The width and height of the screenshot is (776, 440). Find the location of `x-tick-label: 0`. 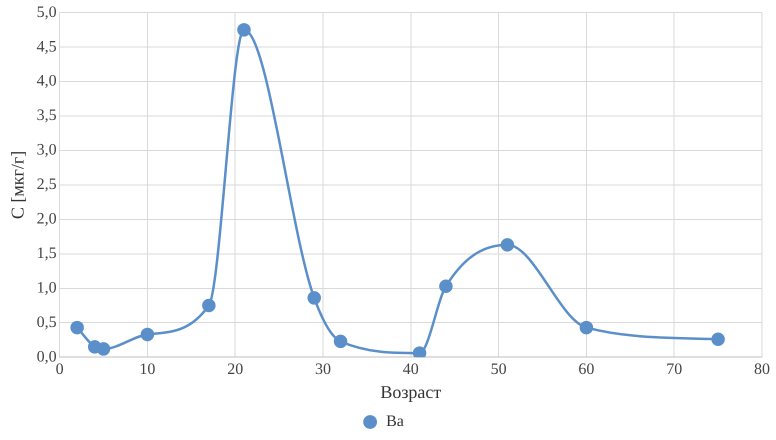

x-tick-label: 0 is located at coordinates (60, 369).